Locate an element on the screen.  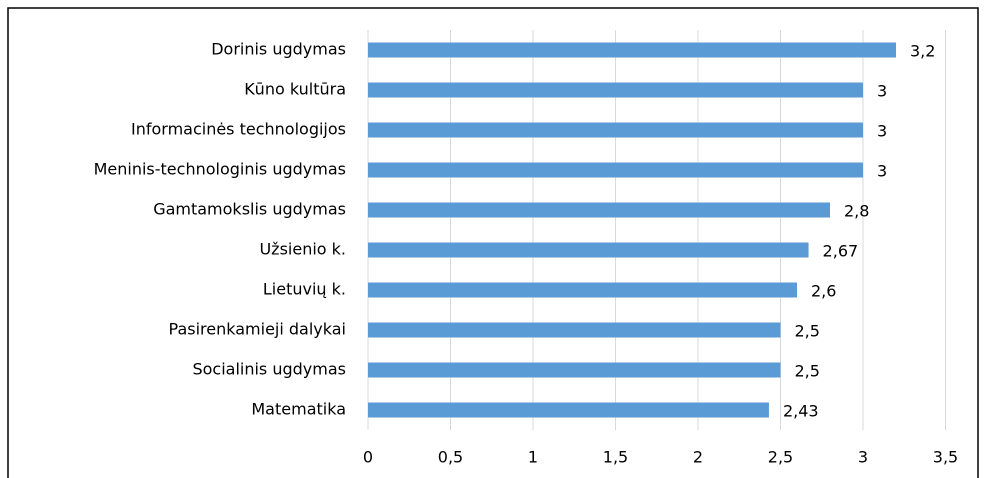
x-tick-label: 0,5 is located at coordinates (450, 457).